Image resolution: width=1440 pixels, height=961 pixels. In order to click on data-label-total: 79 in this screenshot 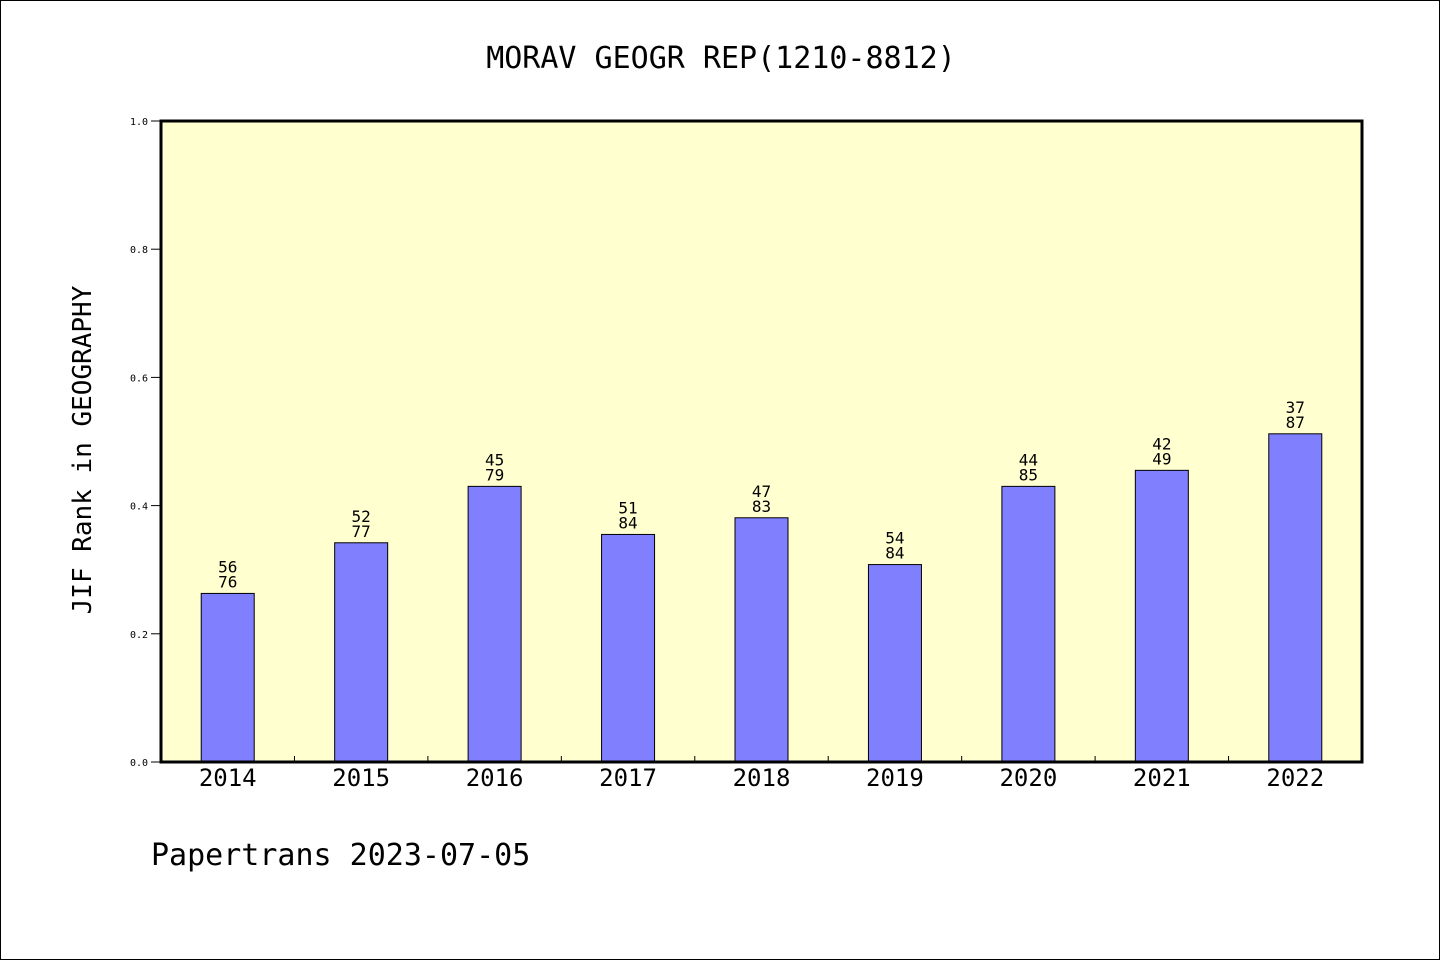, I will do `click(494, 474)`.